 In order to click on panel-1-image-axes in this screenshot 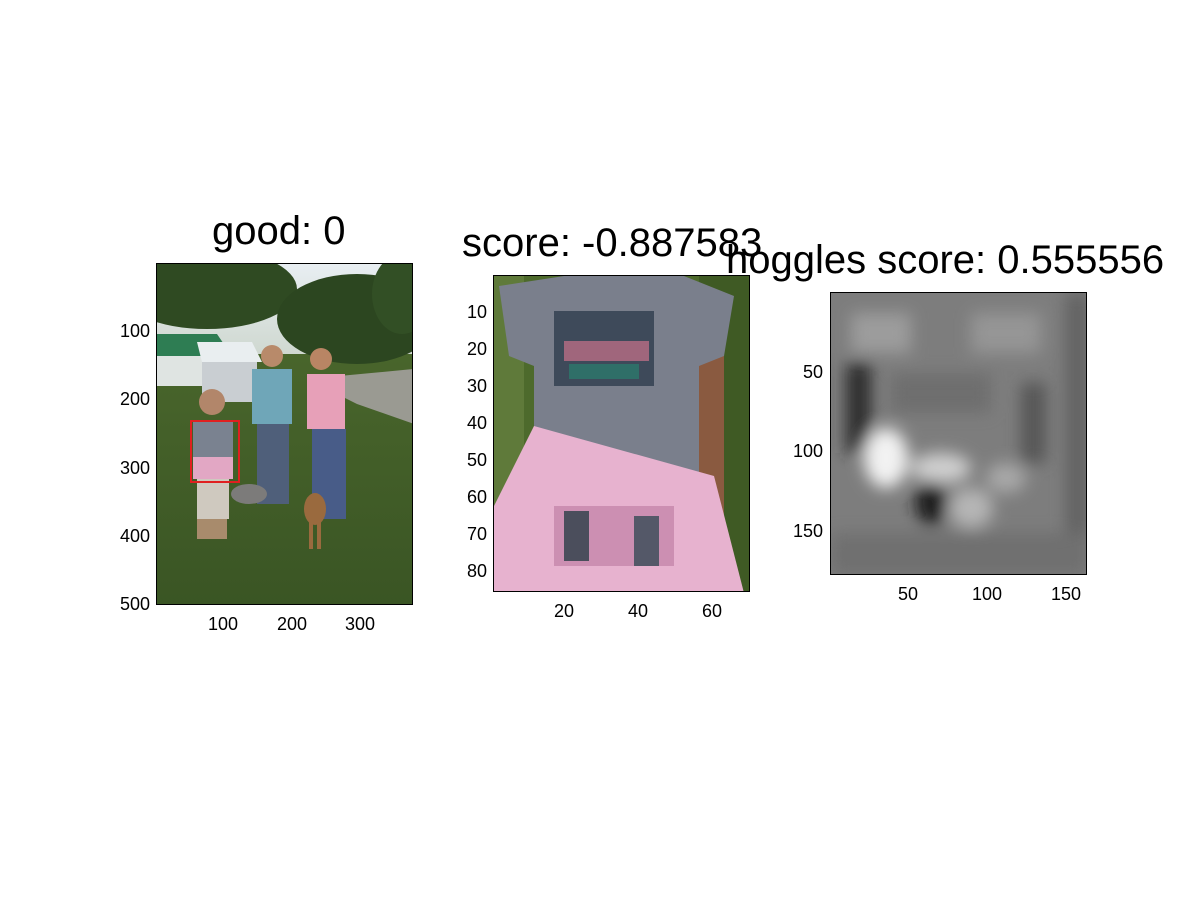, I will do `click(284, 434)`.